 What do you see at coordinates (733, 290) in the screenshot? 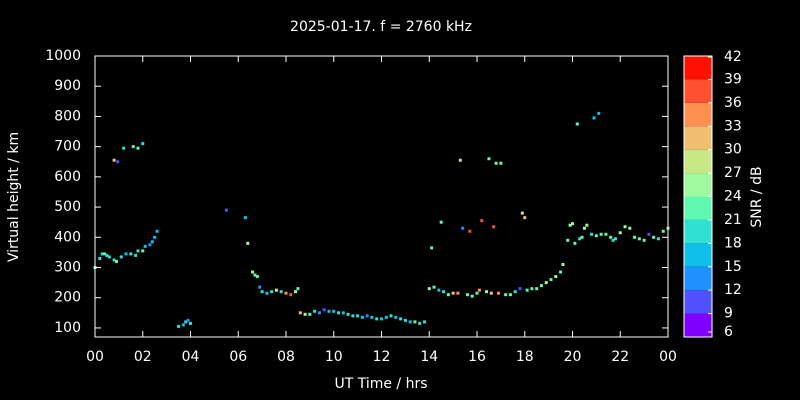
I see `colorbar-tick-label: 12` at bounding box center [733, 290].